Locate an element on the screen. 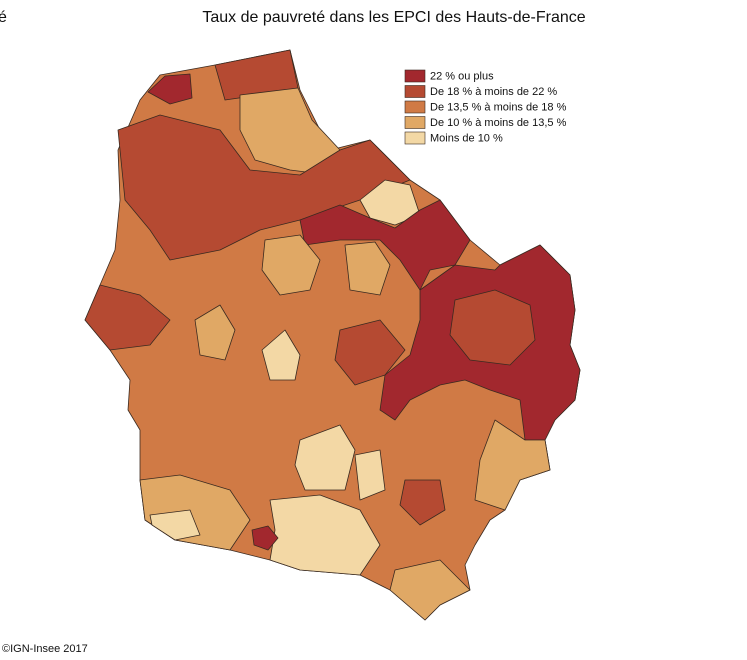 This screenshot has width=747, height=660. legend-label: De 13,5 % à moins de 18 % is located at coordinates (498, 107).